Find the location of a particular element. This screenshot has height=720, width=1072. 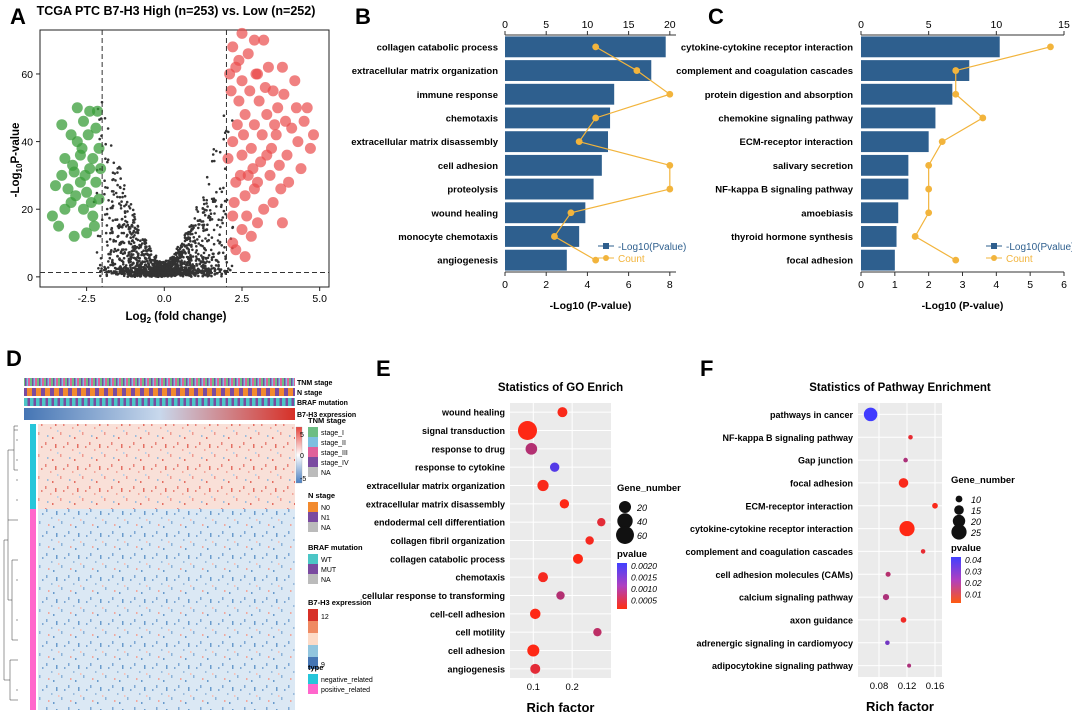

legend-item-label: stage_II is located at coordinates (333, 443).